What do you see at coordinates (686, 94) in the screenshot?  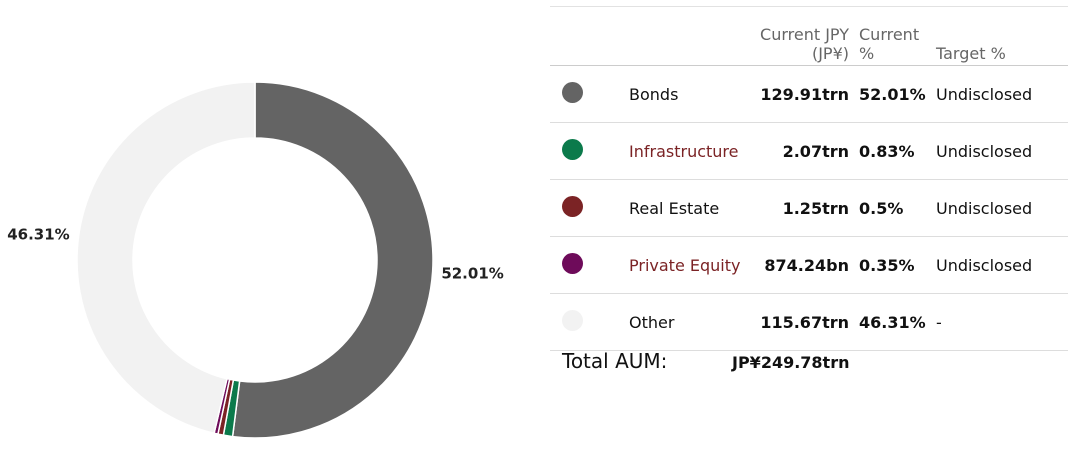 I see `name-cell: Bonds` at bounding box center [686, 94].